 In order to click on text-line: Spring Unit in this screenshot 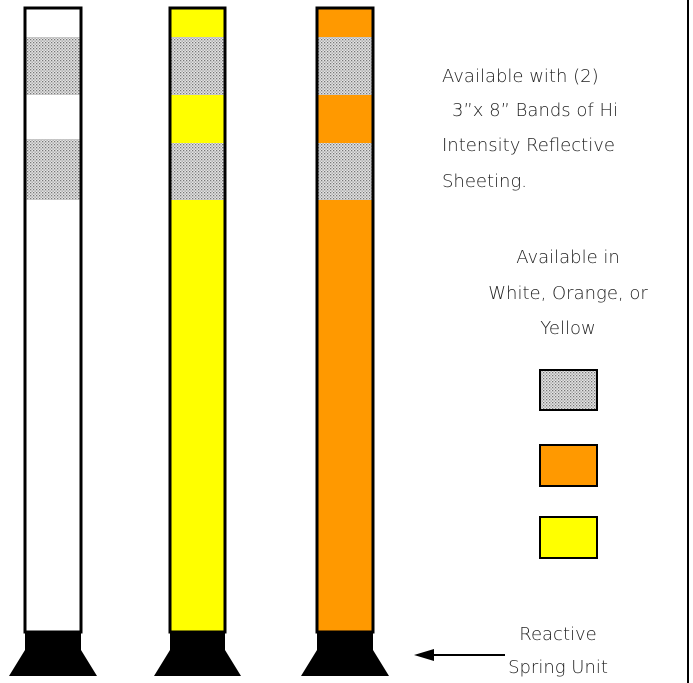, I will do `click(558, 667)`.